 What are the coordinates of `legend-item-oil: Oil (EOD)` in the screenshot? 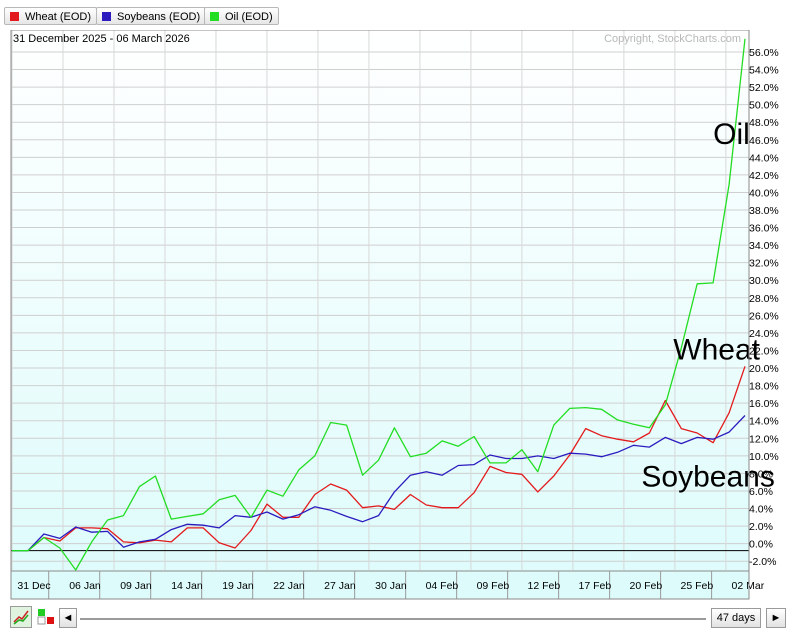 It's located at (241, 16).